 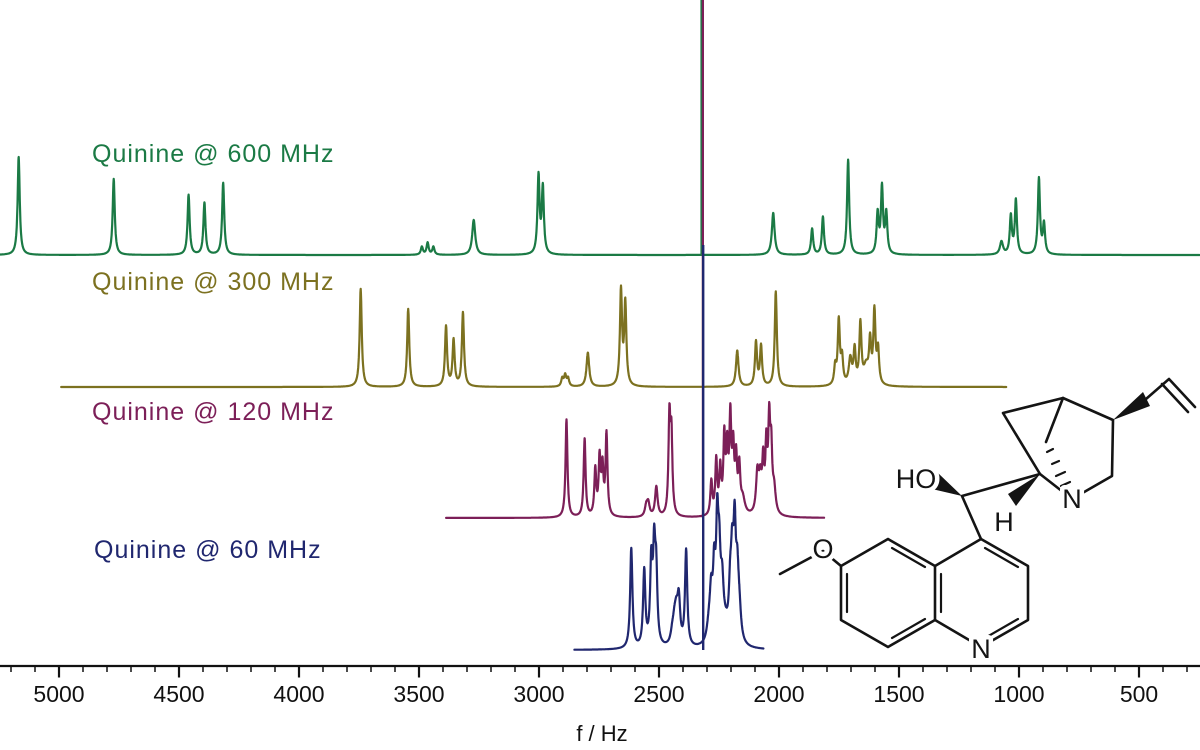 I want to click on benzo-ring, so click(x=888, y=593).